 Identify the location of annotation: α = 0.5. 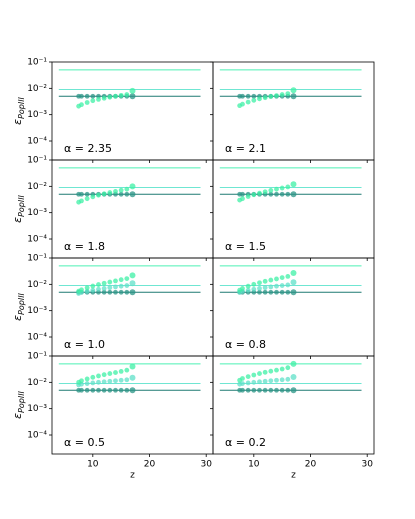
(84, 442).